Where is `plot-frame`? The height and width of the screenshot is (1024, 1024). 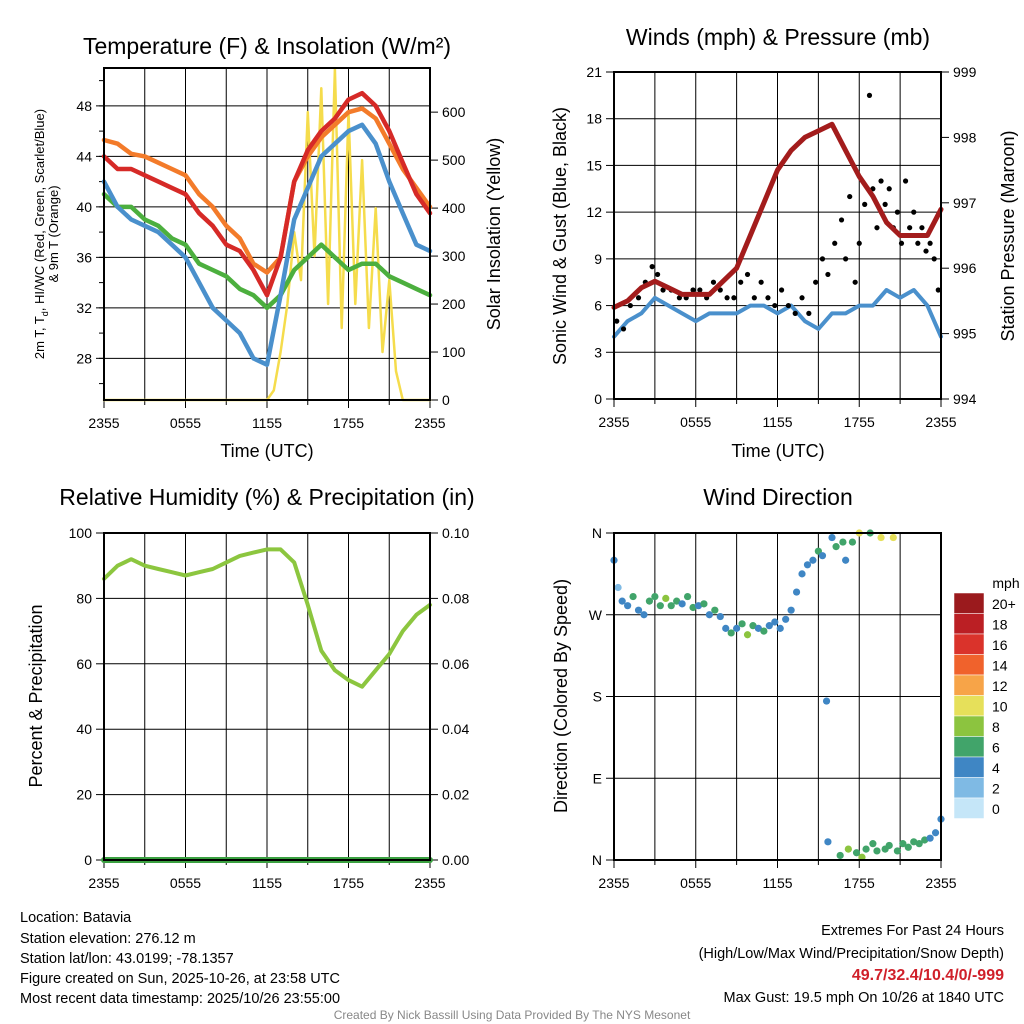 plot-frame is located at coordinates (777, 235).